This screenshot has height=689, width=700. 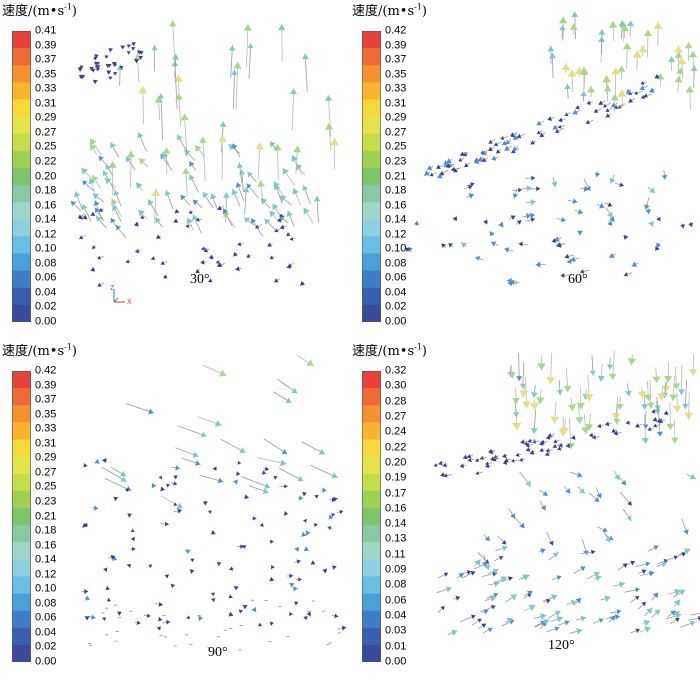 I want to click on colorbar-tick-label: 0.17, so click(x=396, y=493).